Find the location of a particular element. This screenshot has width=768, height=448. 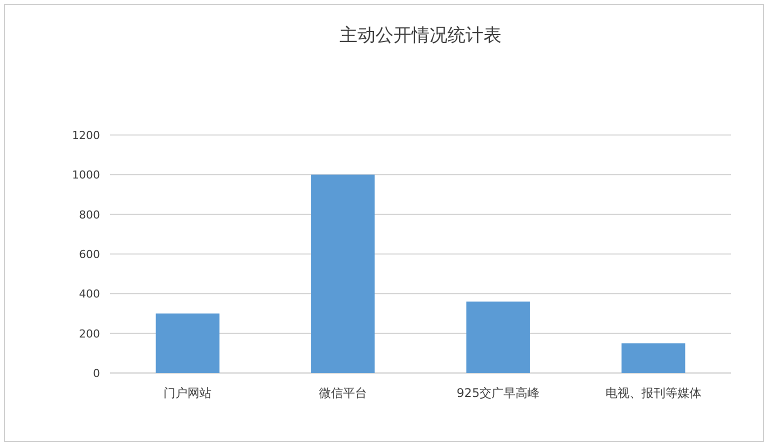

y-tick-label: 800 is located at coordinates (89, 215).